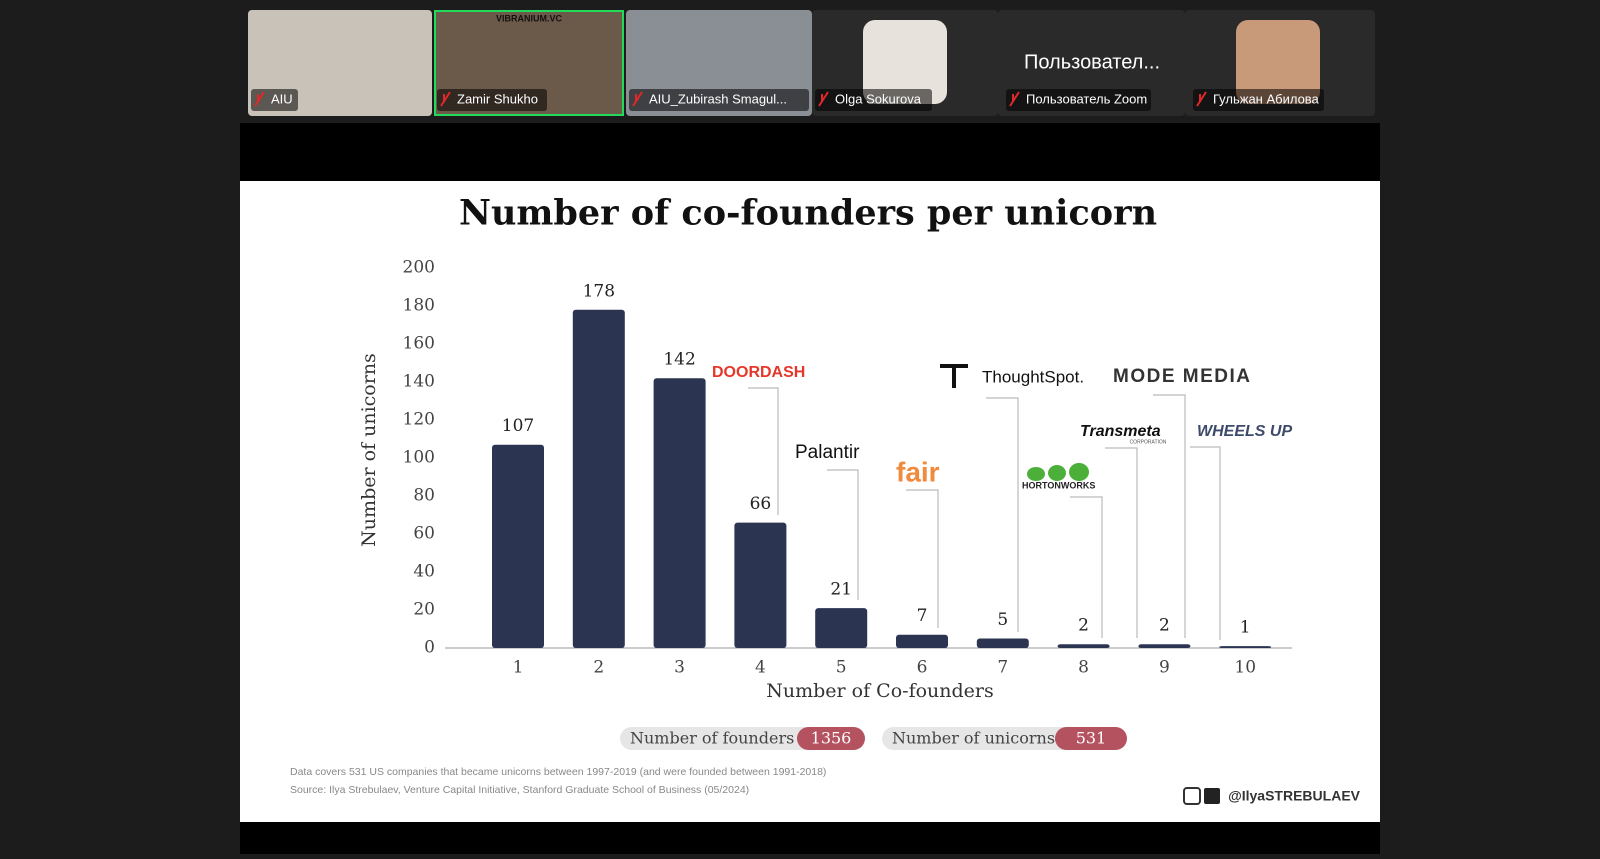 The image size is (1600, 859). What do you see at coordinates (810, 152) in the screenshot?
I see `share-top` at bounding box center [810, 152].